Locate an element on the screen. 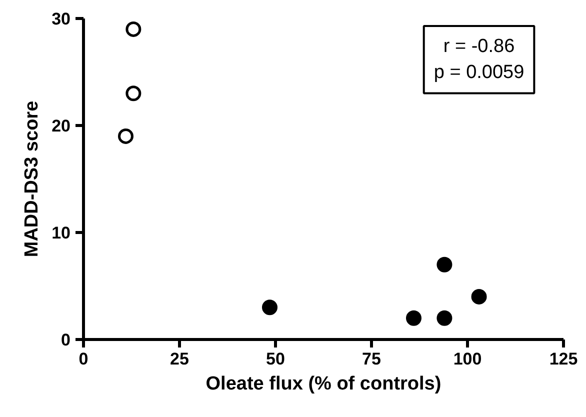 This screenshot has width=586, height=417. y-tick-label: 30 is located at coordinates (61, 19).